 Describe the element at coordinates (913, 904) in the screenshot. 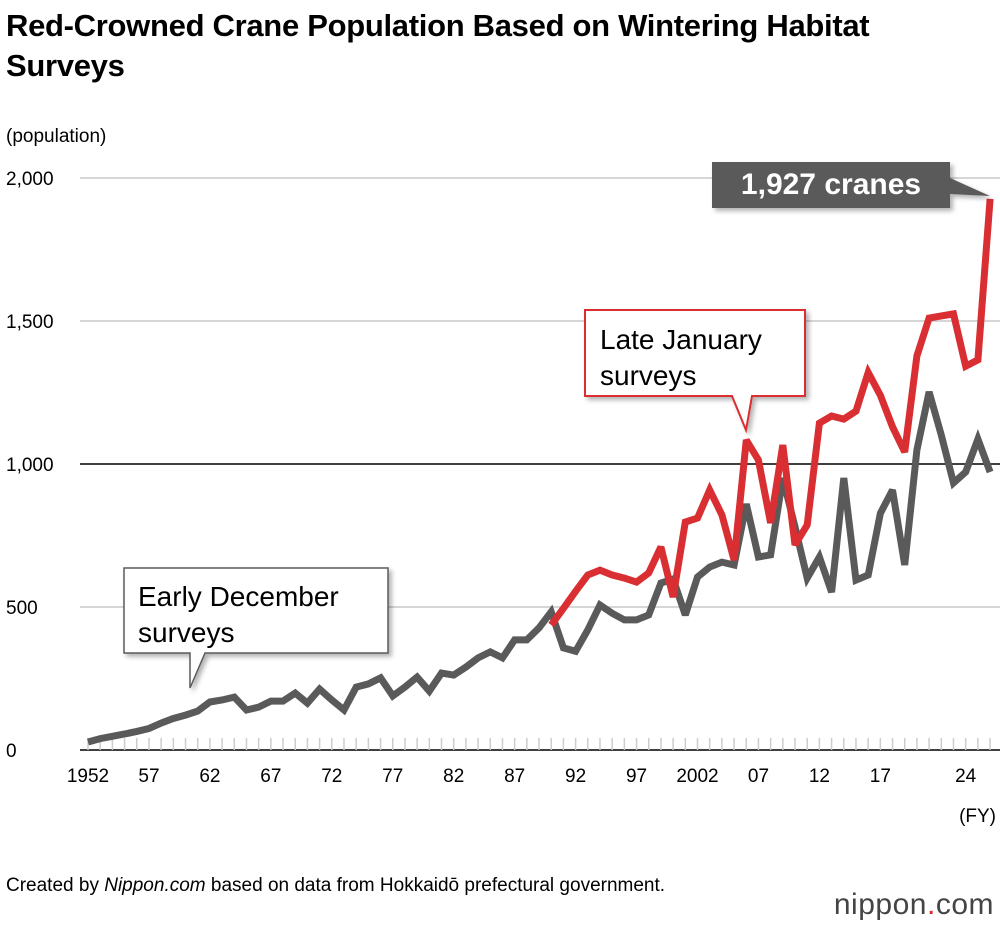

I see `nippon-logo: nippon.com` at that location.